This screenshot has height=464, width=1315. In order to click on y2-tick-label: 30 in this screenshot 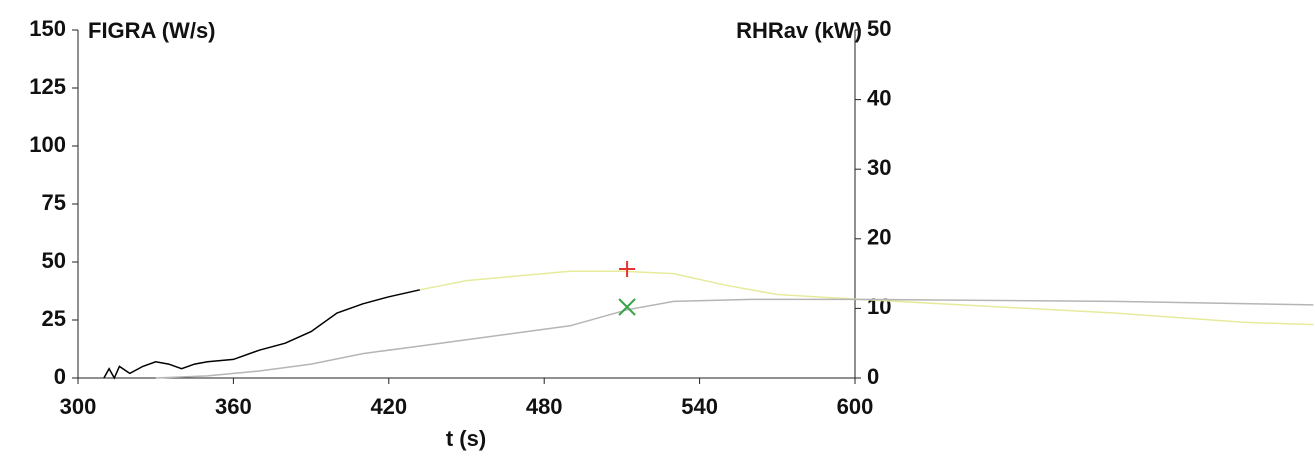, I will do `click(879, 167)`.